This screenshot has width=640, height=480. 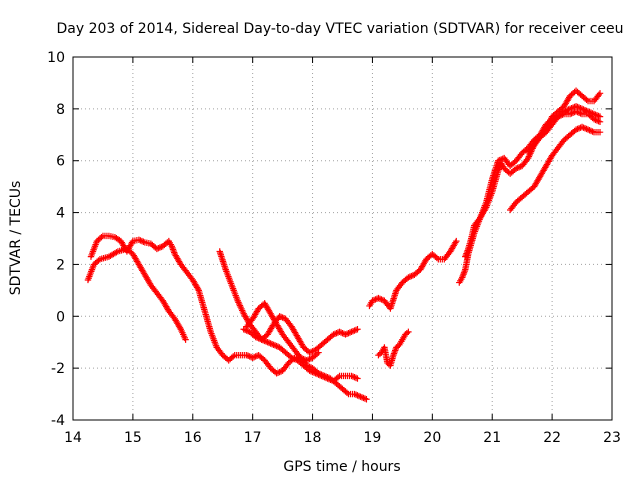 What do you see at coordinates (393, 348) in the screenshot?
I see `series-g` at bounding box center [393, 348].